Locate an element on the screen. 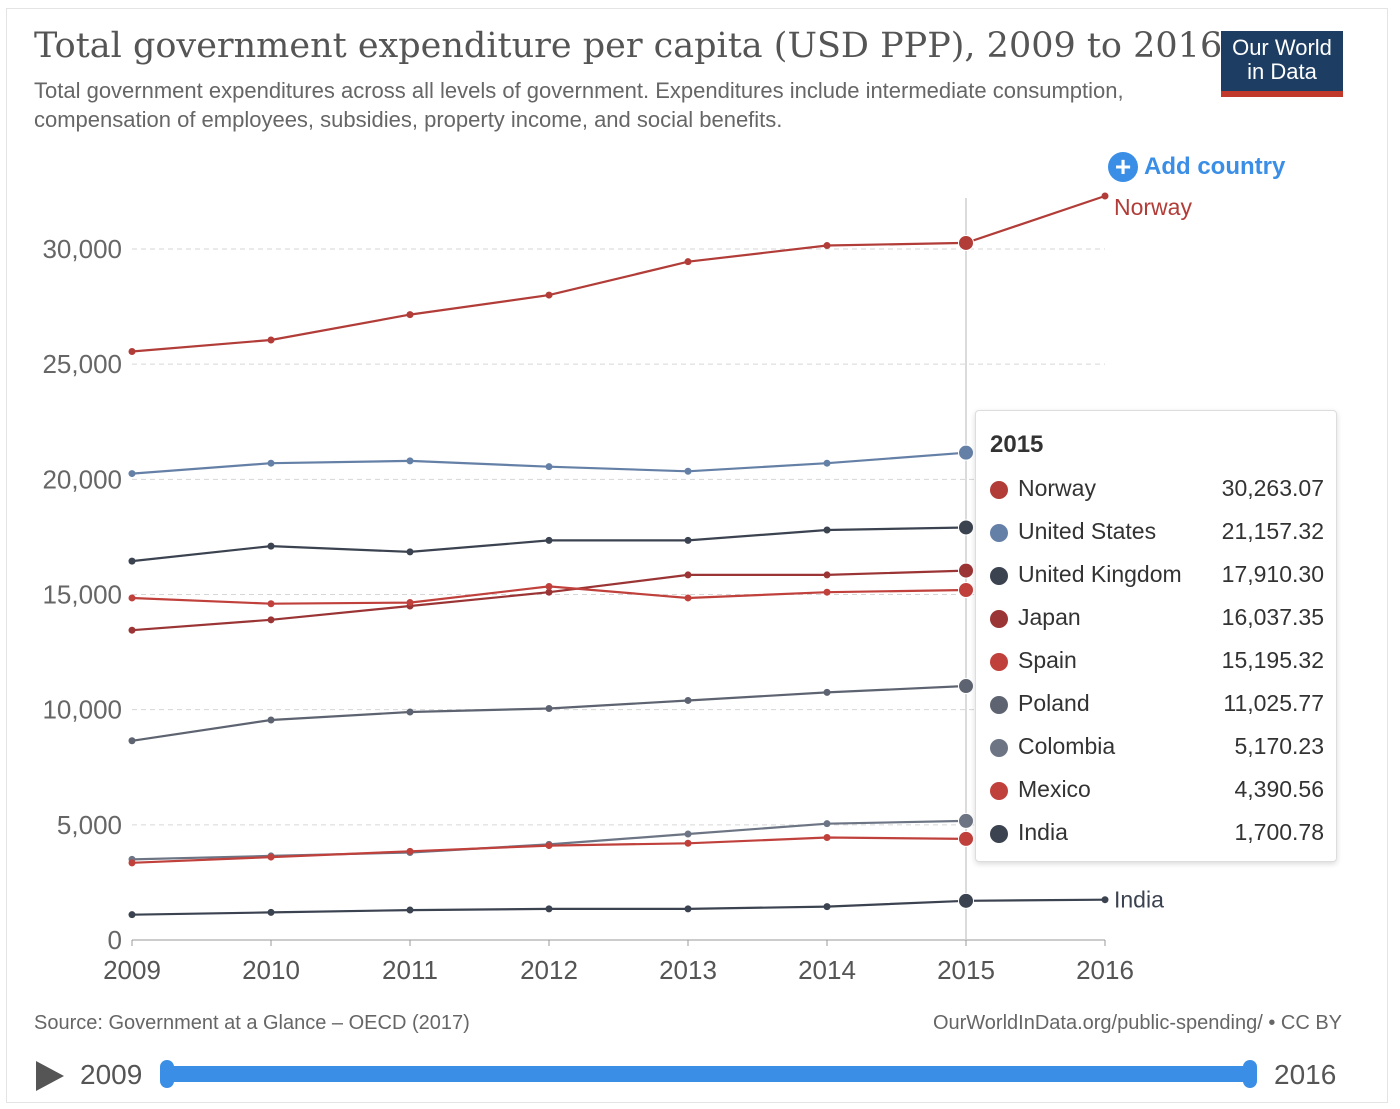  timeline-end-label: 2016 is located at coordinates (1305, 1074).